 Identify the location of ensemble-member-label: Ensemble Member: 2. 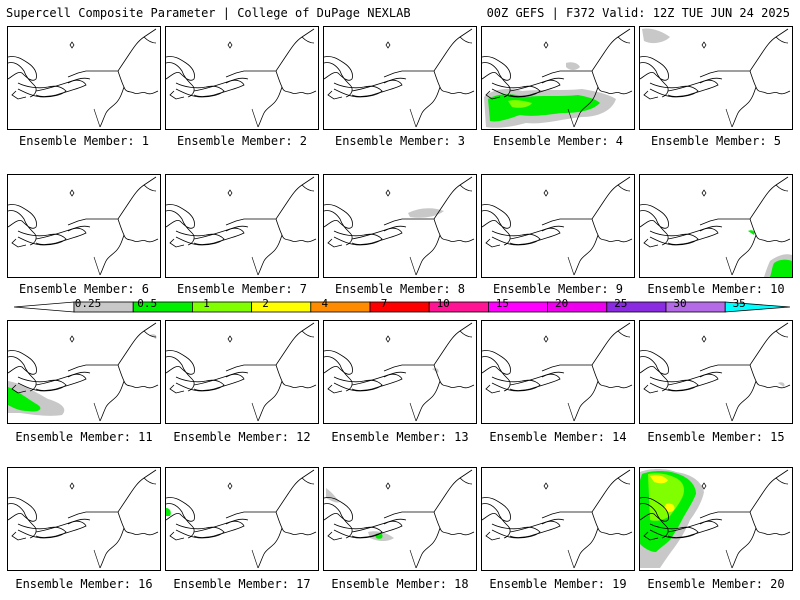
(242, 141).